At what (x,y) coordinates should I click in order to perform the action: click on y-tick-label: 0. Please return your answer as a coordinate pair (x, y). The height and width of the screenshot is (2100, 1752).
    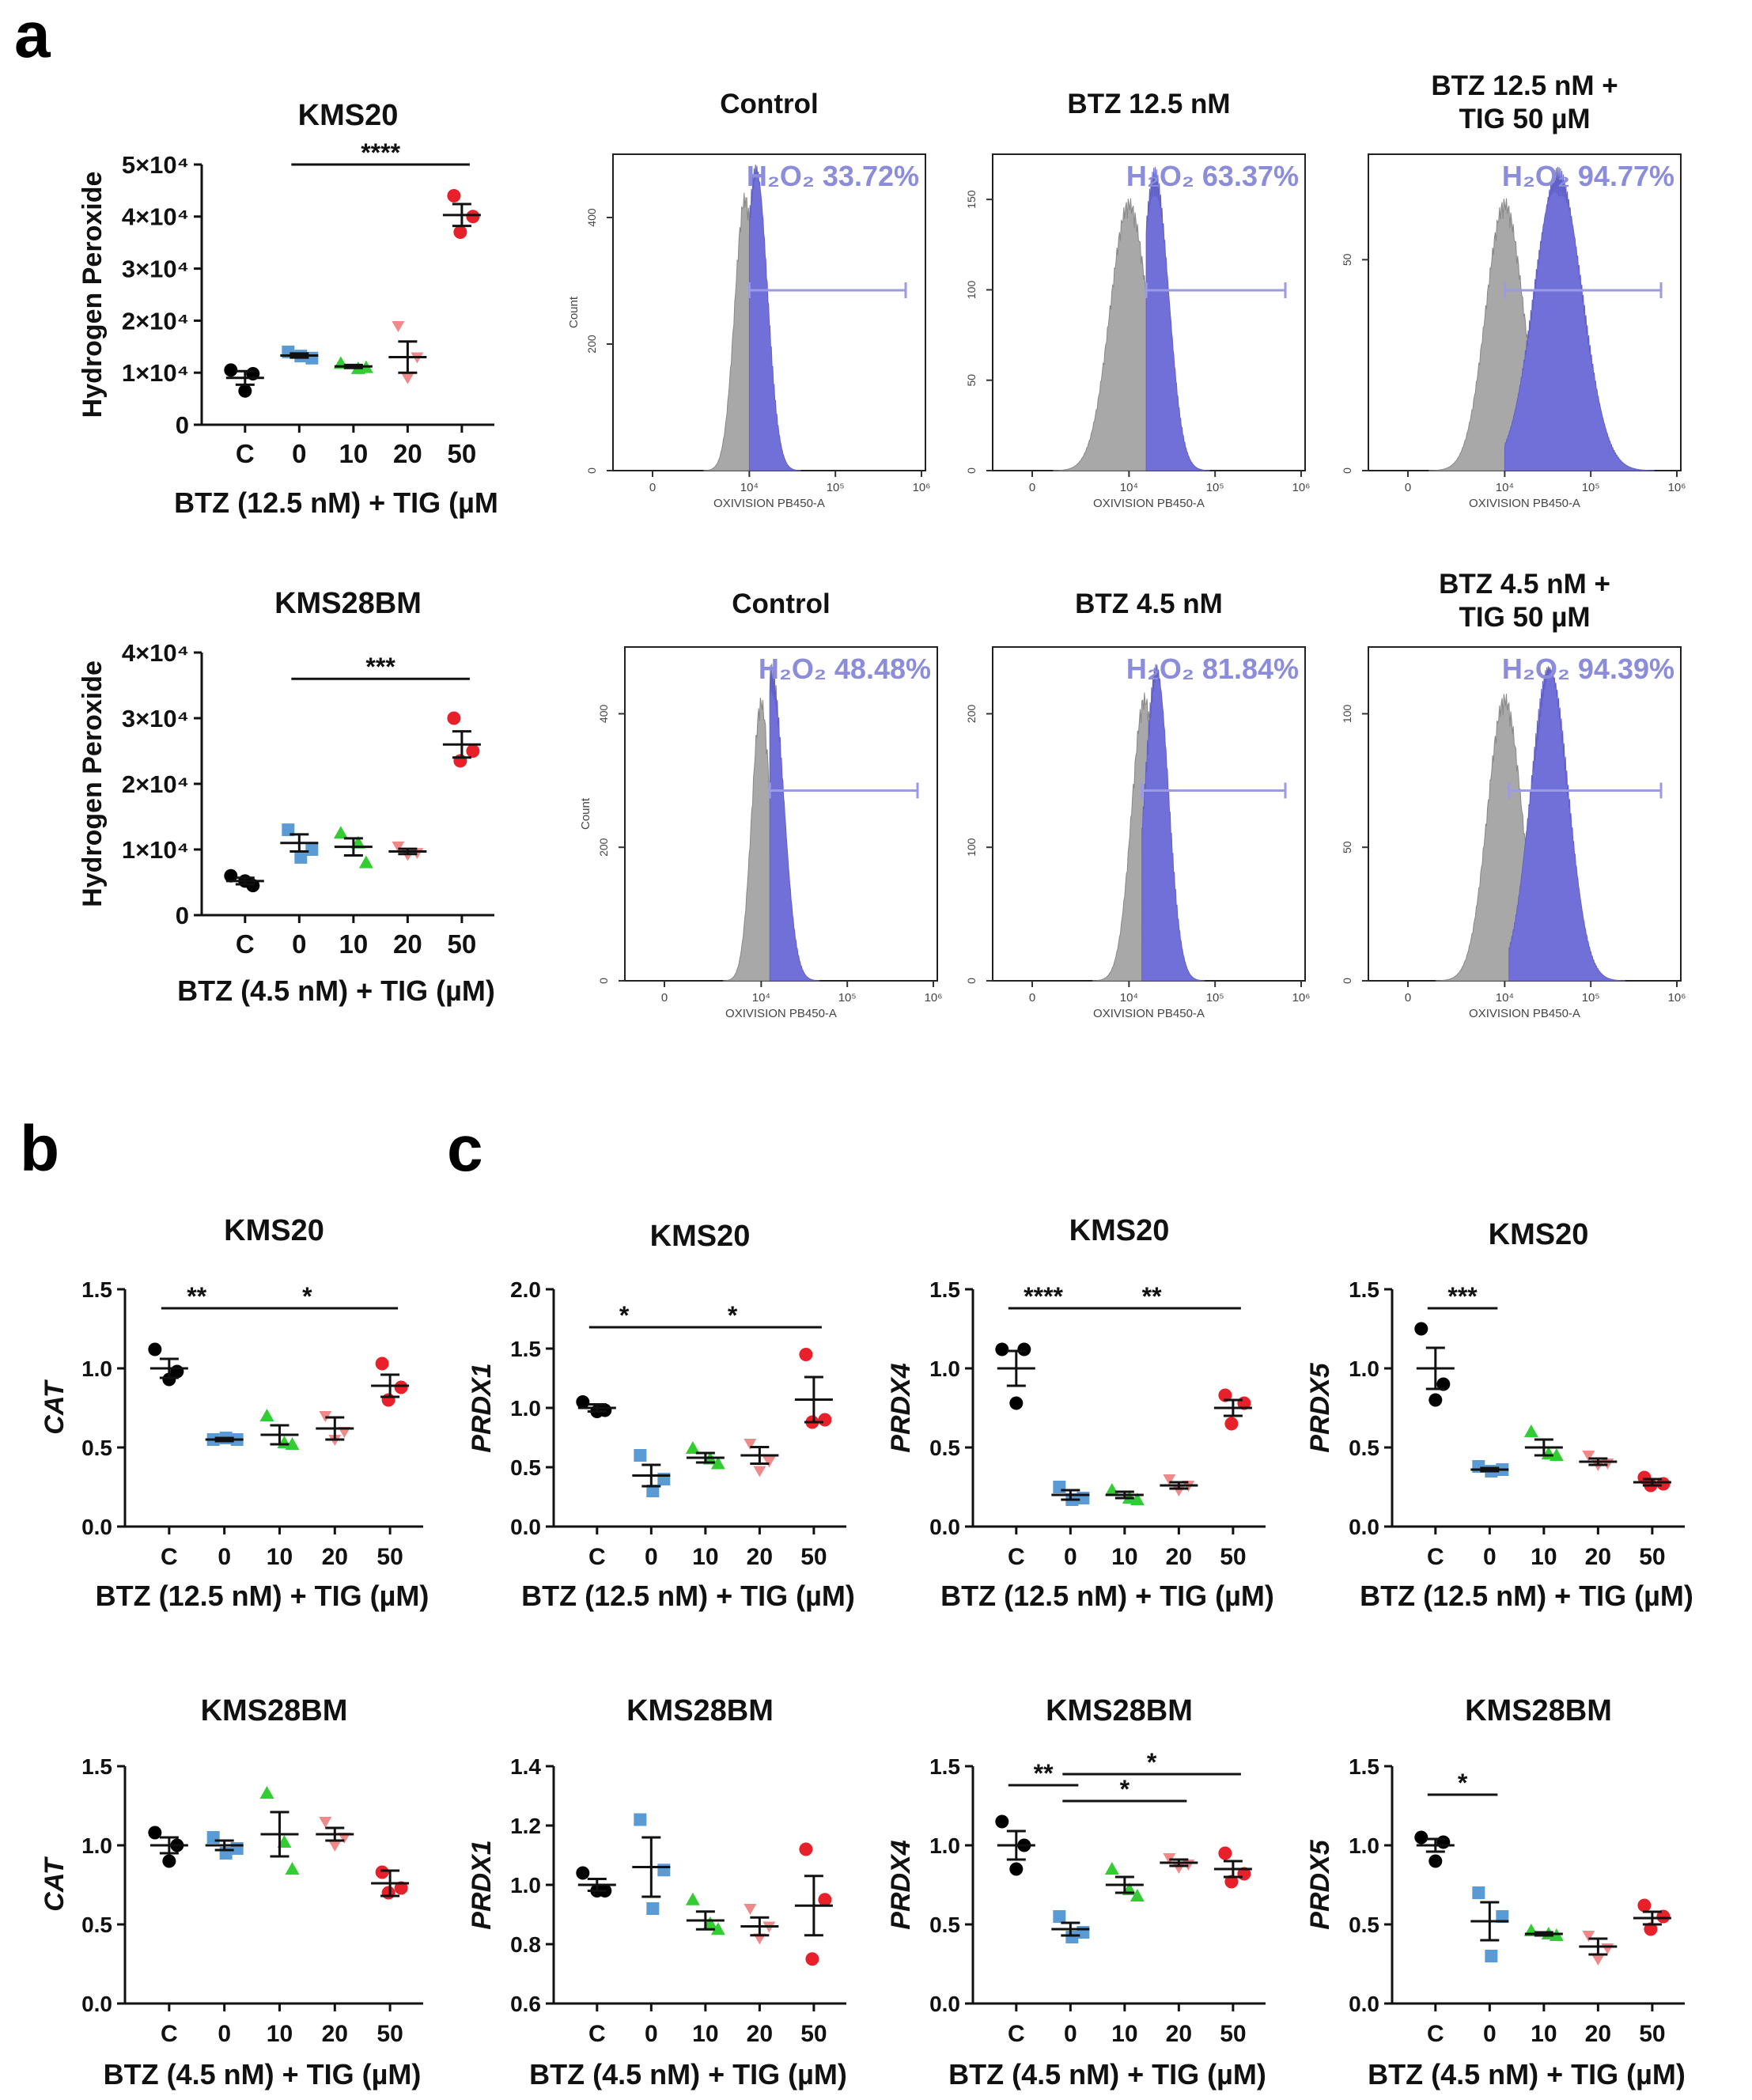
    Looking at the image, I should click on (182, 915).